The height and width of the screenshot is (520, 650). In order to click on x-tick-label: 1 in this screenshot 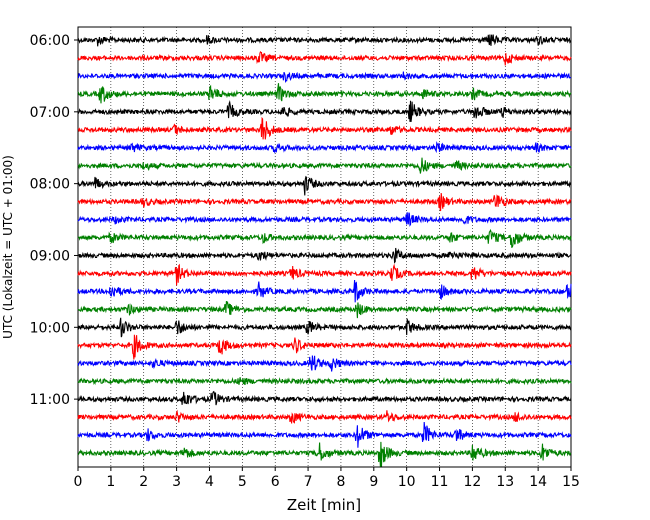, I will do `click(110, 482)`.